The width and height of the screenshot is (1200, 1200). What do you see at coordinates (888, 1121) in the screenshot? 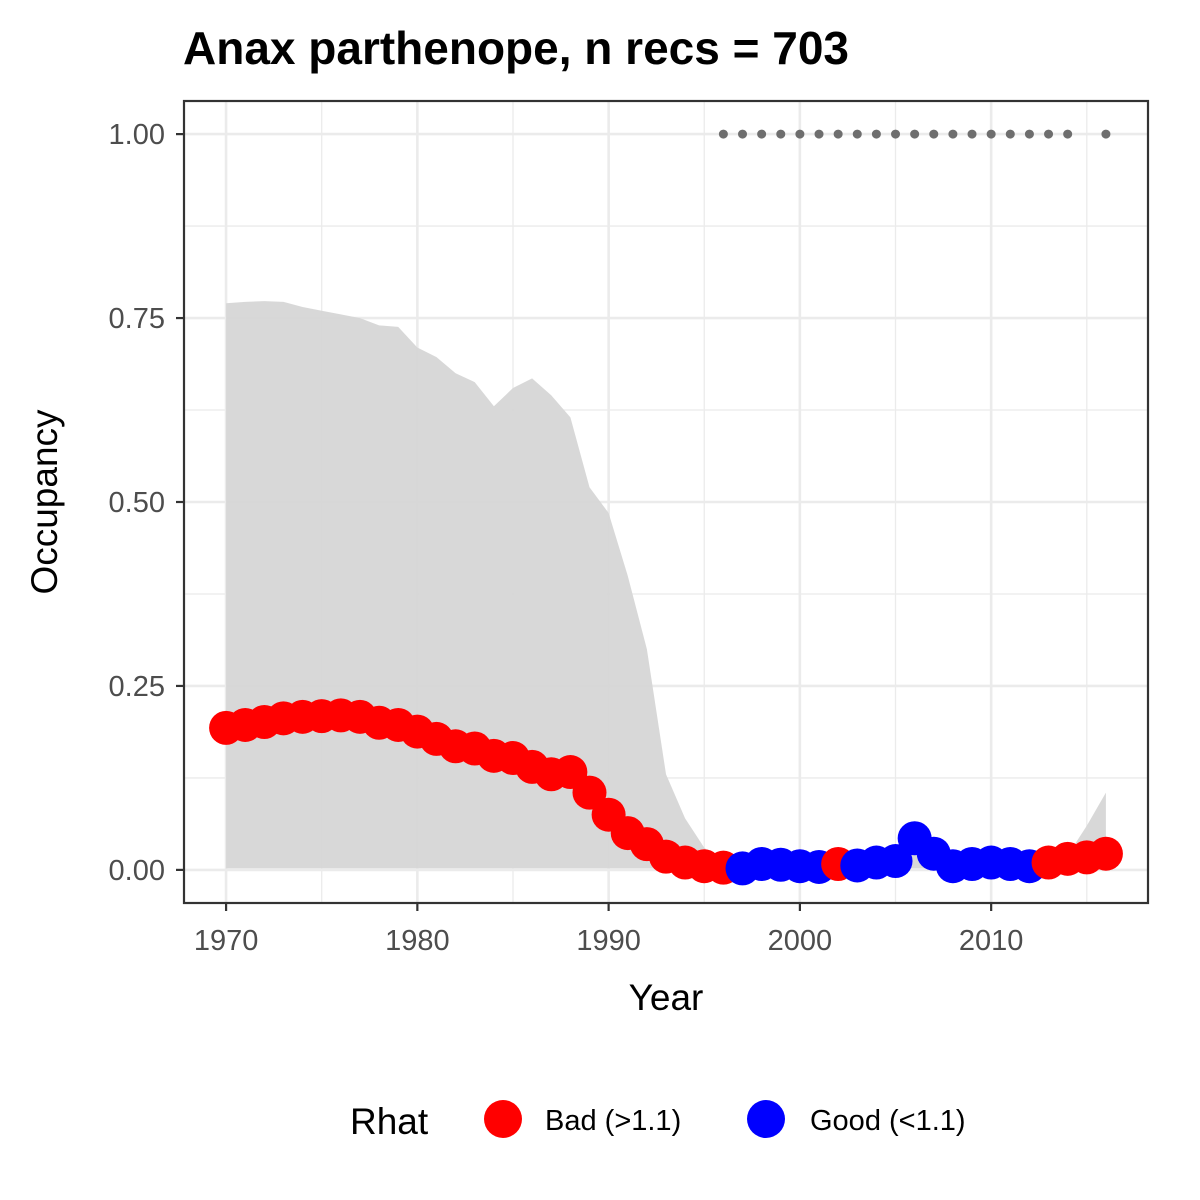
I see `legend-label-good: Good (<1.1)` at bounding box center [888, 1121].